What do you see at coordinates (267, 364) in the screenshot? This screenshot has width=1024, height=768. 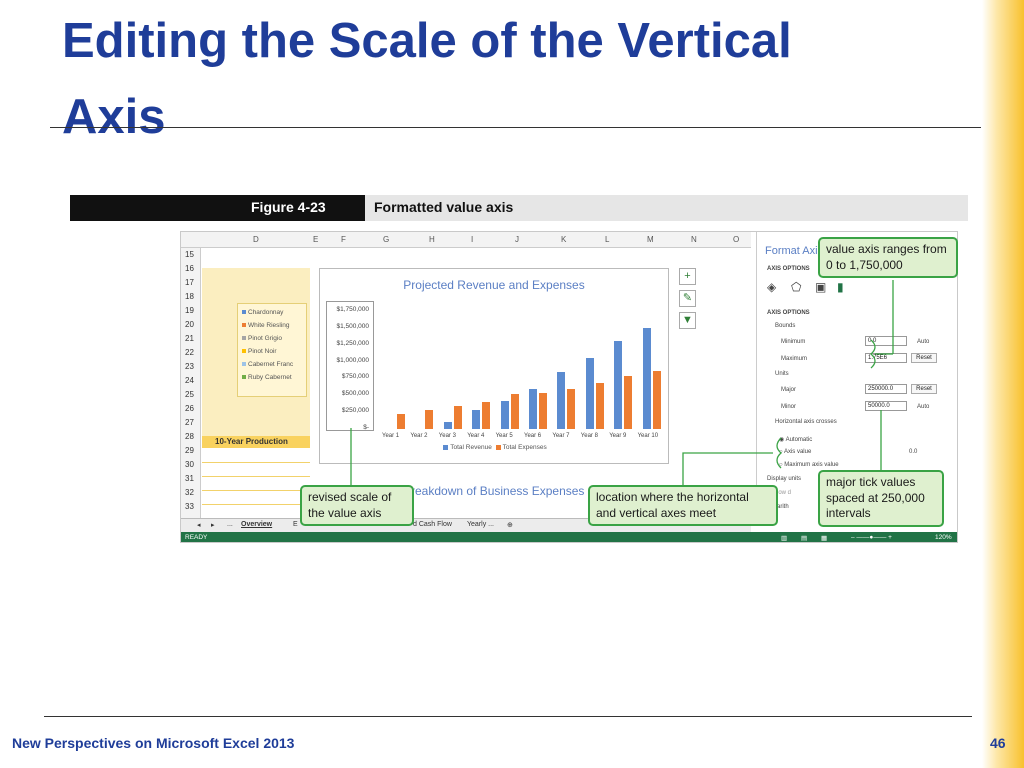 I see `wine-legend-item: Cabernet Franc` at bounding box center [267, 364].